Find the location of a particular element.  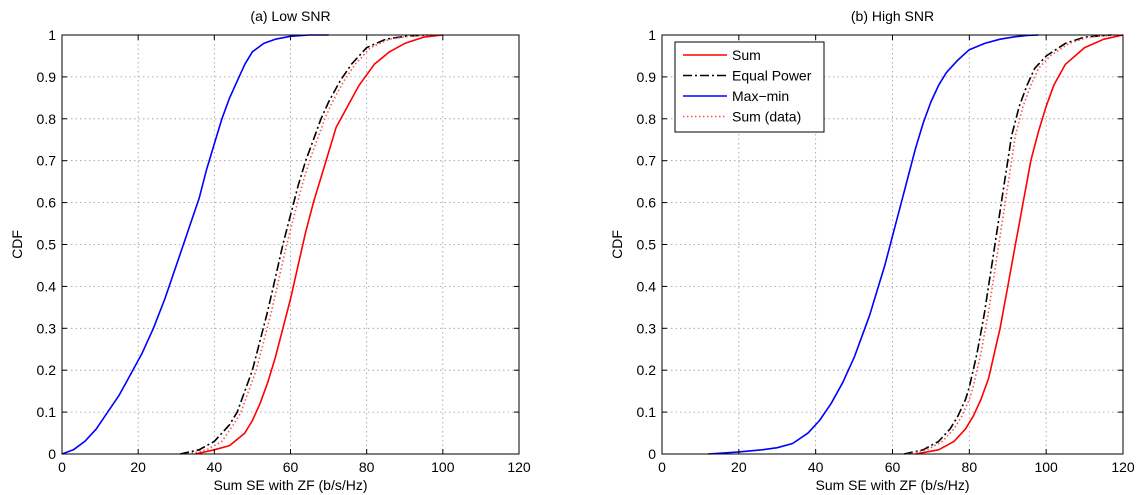

legend-label-sum-data: Sum (data) is located at coordinates (766, 117).